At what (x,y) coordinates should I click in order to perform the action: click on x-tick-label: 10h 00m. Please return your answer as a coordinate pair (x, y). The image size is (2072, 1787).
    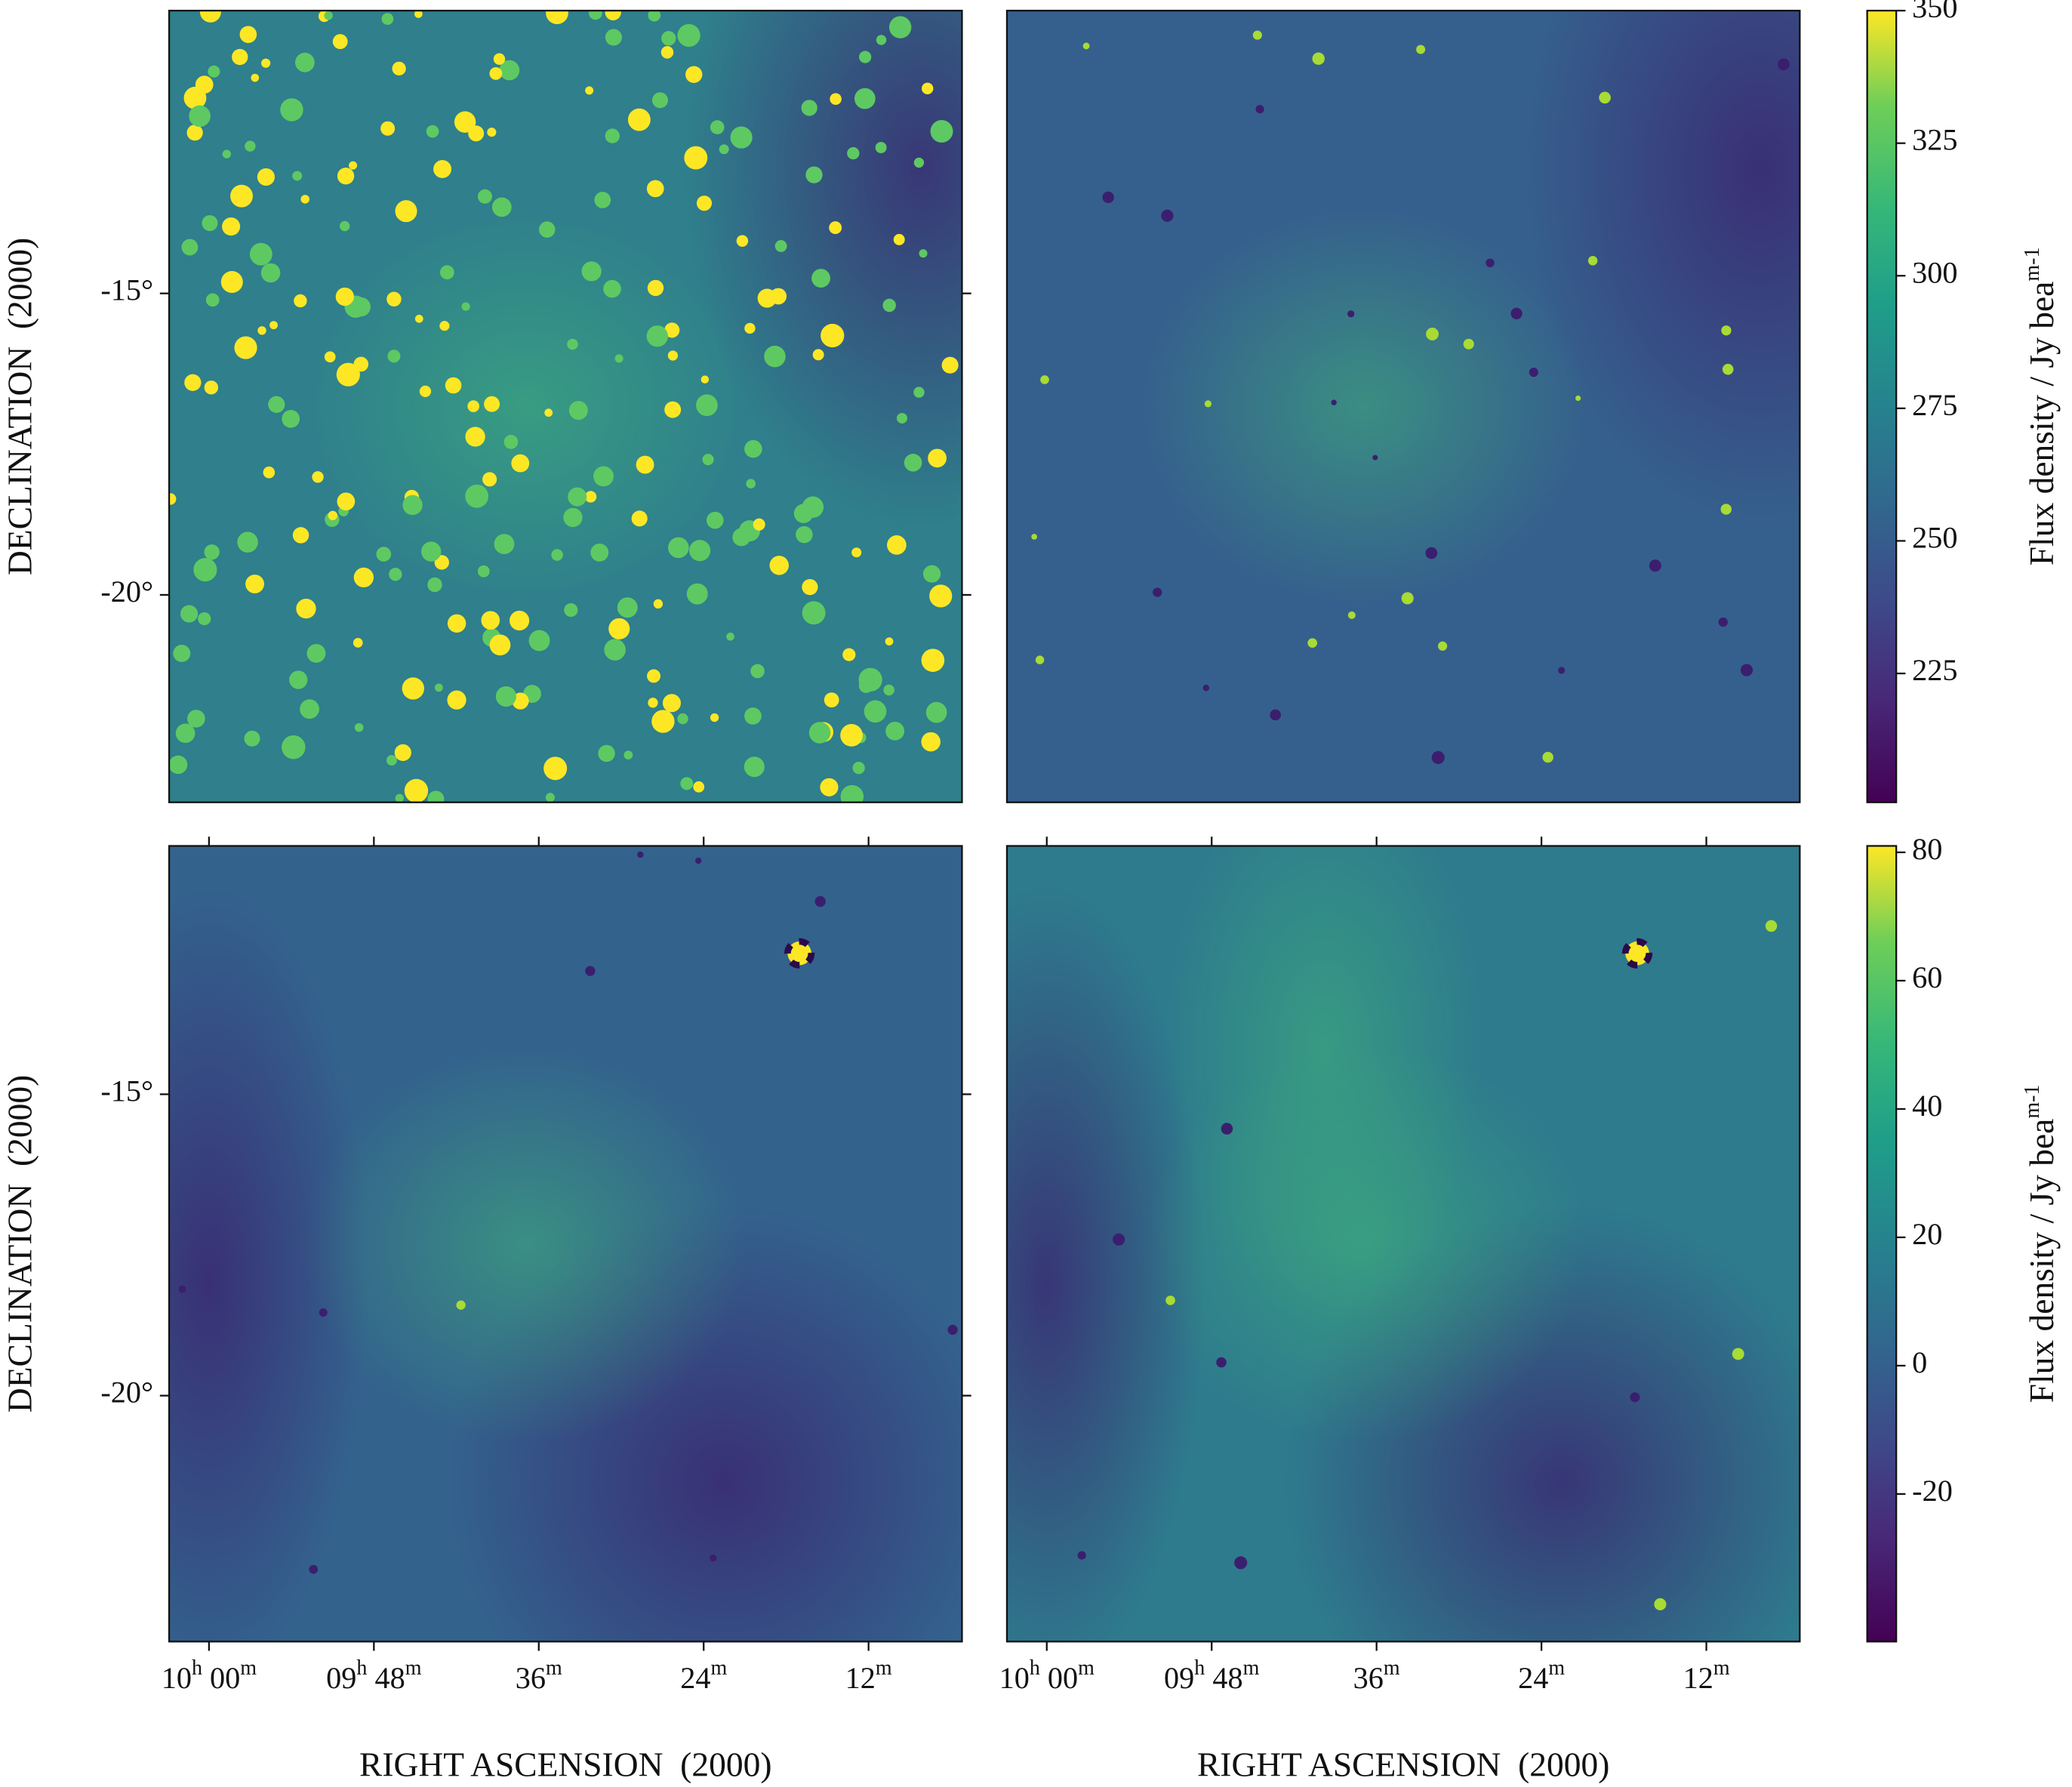
    Looking at the image, I should click on (209, 1676).